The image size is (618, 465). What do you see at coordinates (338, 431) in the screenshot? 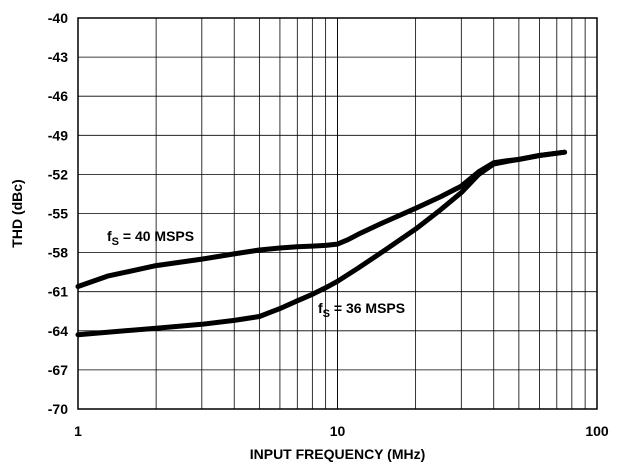
I see `x-tick-label: 10` at bounding box center [338, 431].